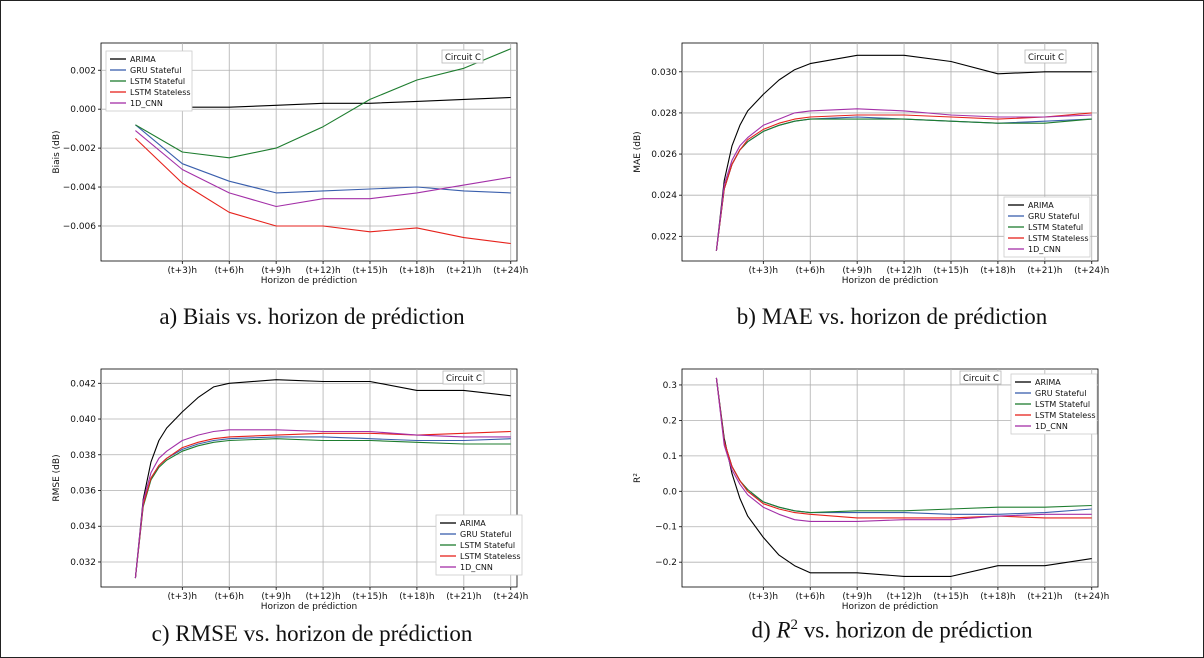 This screenshot has height=658, width=1204. What do you see at coordinates (670, 492) in the screenshot?
I see `y-tick-label: 0.0` at bounding box center [670, 492].